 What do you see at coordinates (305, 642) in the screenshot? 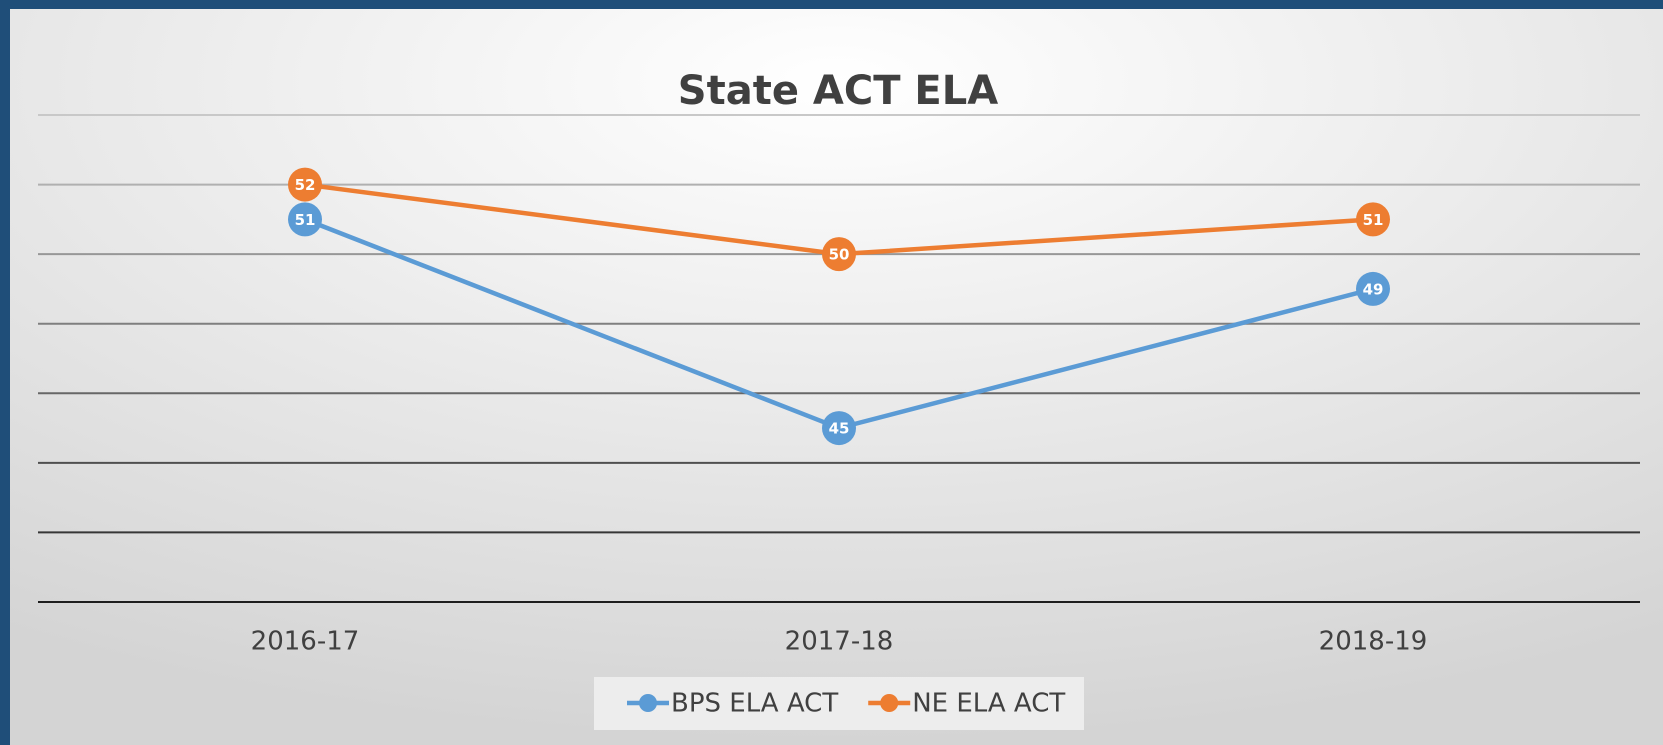
I see `x-tick-label: 2016-17` at bounding box center [305, 642].